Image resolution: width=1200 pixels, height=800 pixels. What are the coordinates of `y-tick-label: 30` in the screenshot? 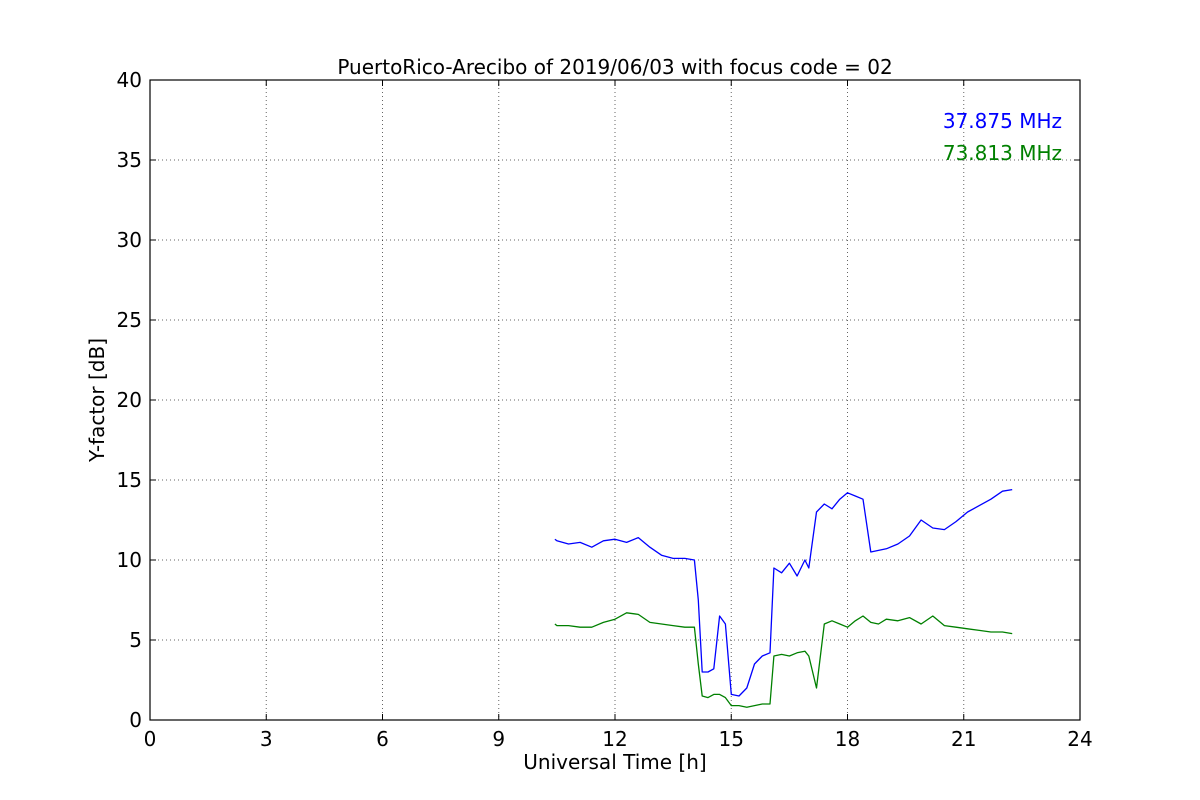 It's located at (129, 240).